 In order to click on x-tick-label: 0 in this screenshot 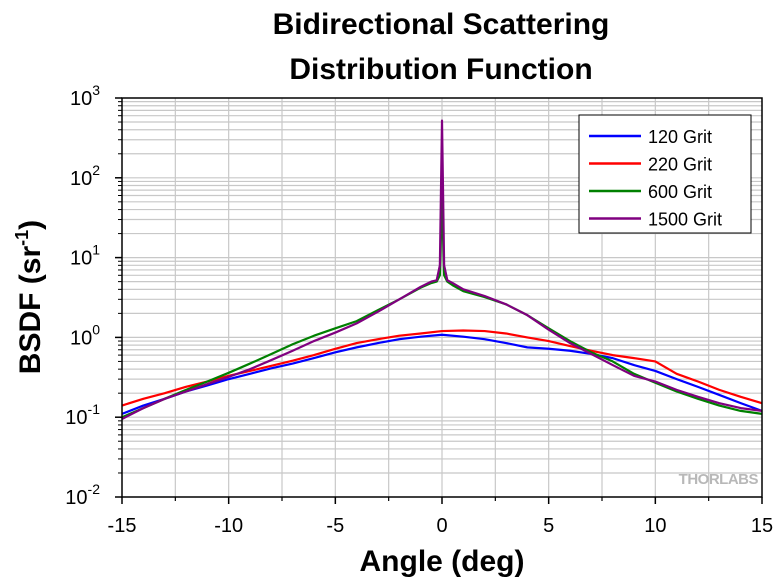, I will do `click(441, 526)`.